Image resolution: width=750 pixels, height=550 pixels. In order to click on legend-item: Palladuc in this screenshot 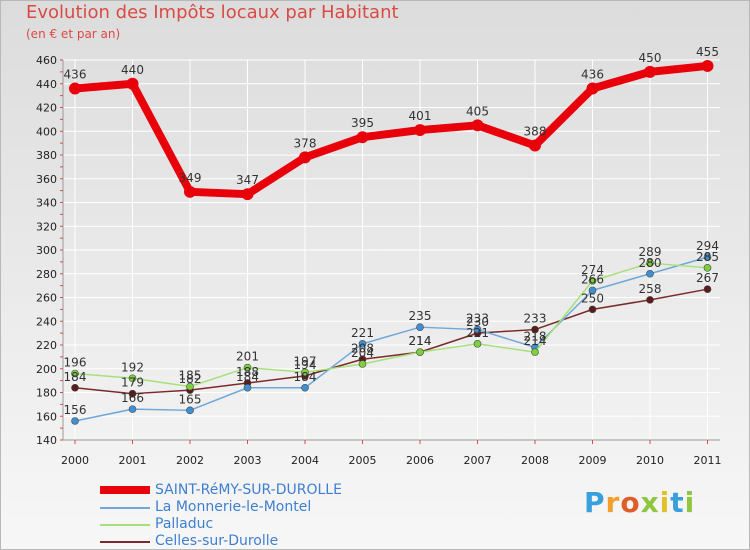, I will do `click(221, 524)`.